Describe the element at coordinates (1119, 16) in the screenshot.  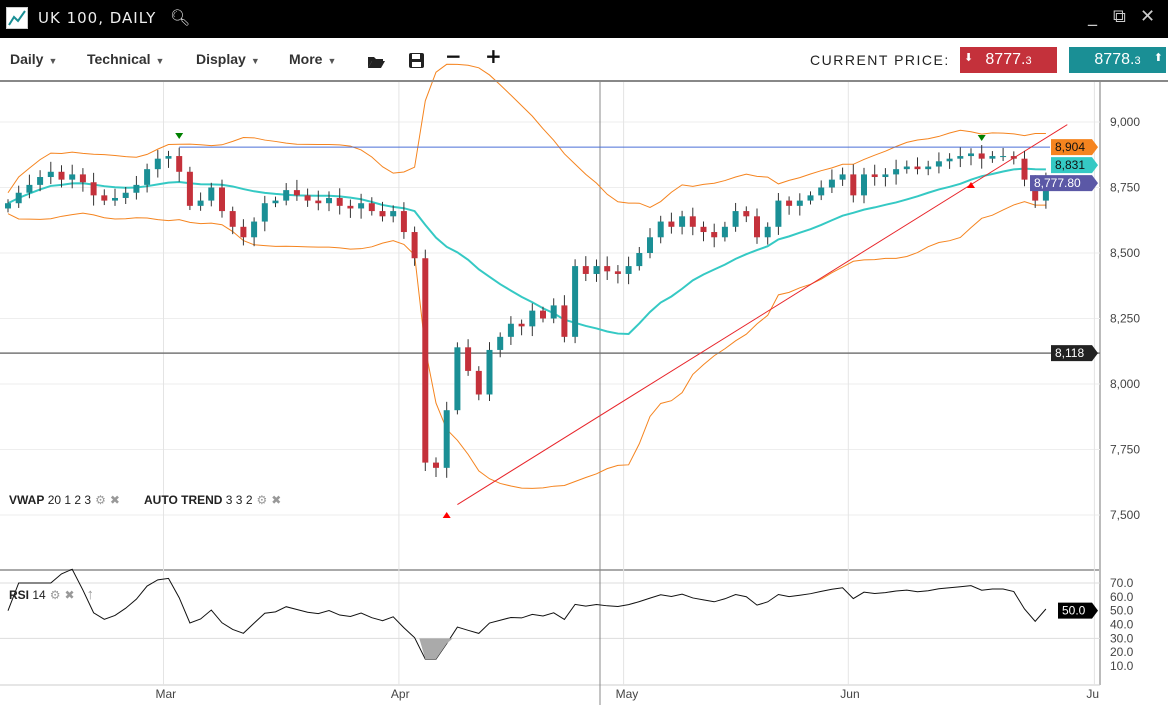
I see `restore-icon: ⧉` at that location.